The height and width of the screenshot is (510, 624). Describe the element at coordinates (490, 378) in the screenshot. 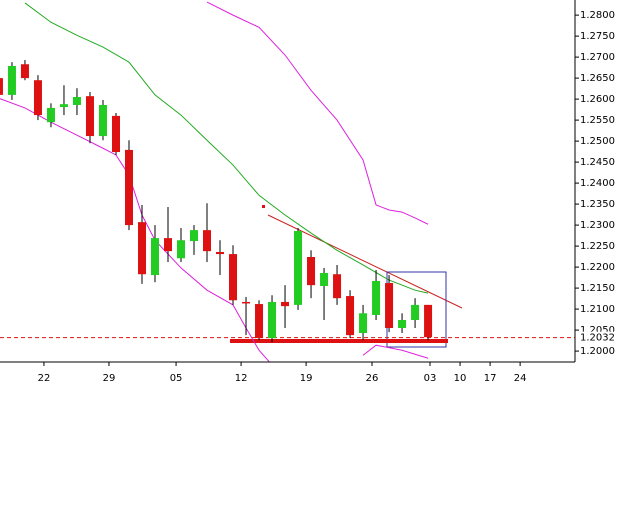

I see `x-tick-label: 17` at that location.